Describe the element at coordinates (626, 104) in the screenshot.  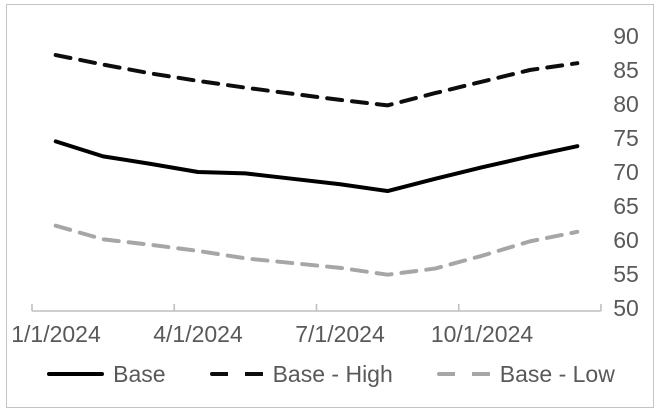
I see `y-tick-label: 80` at that location.